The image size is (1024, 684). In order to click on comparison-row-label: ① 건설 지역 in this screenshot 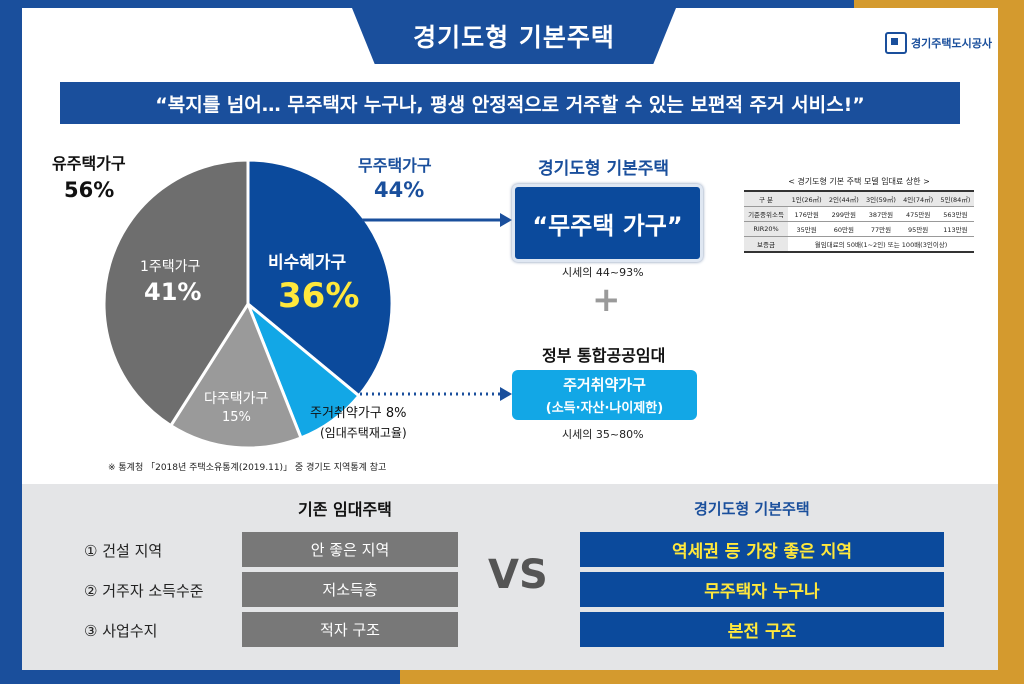, I will do `click(123, 551)`.